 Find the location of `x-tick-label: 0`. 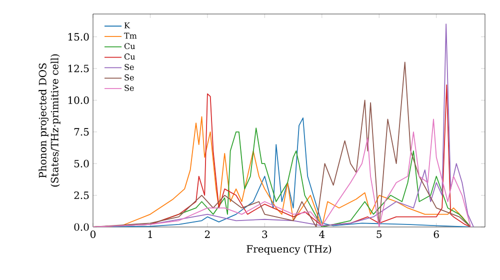

x-tick-label: 0 is located at coordinates (93, 234).